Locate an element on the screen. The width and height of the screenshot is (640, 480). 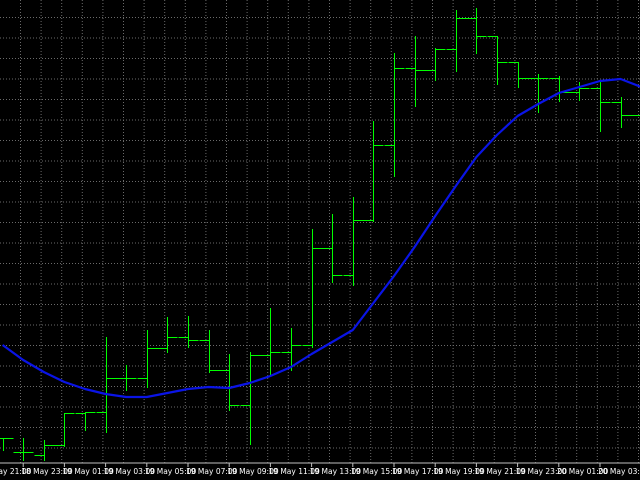
x-tick-label: 19 May 05:00 is located at coordinates (171, 471).